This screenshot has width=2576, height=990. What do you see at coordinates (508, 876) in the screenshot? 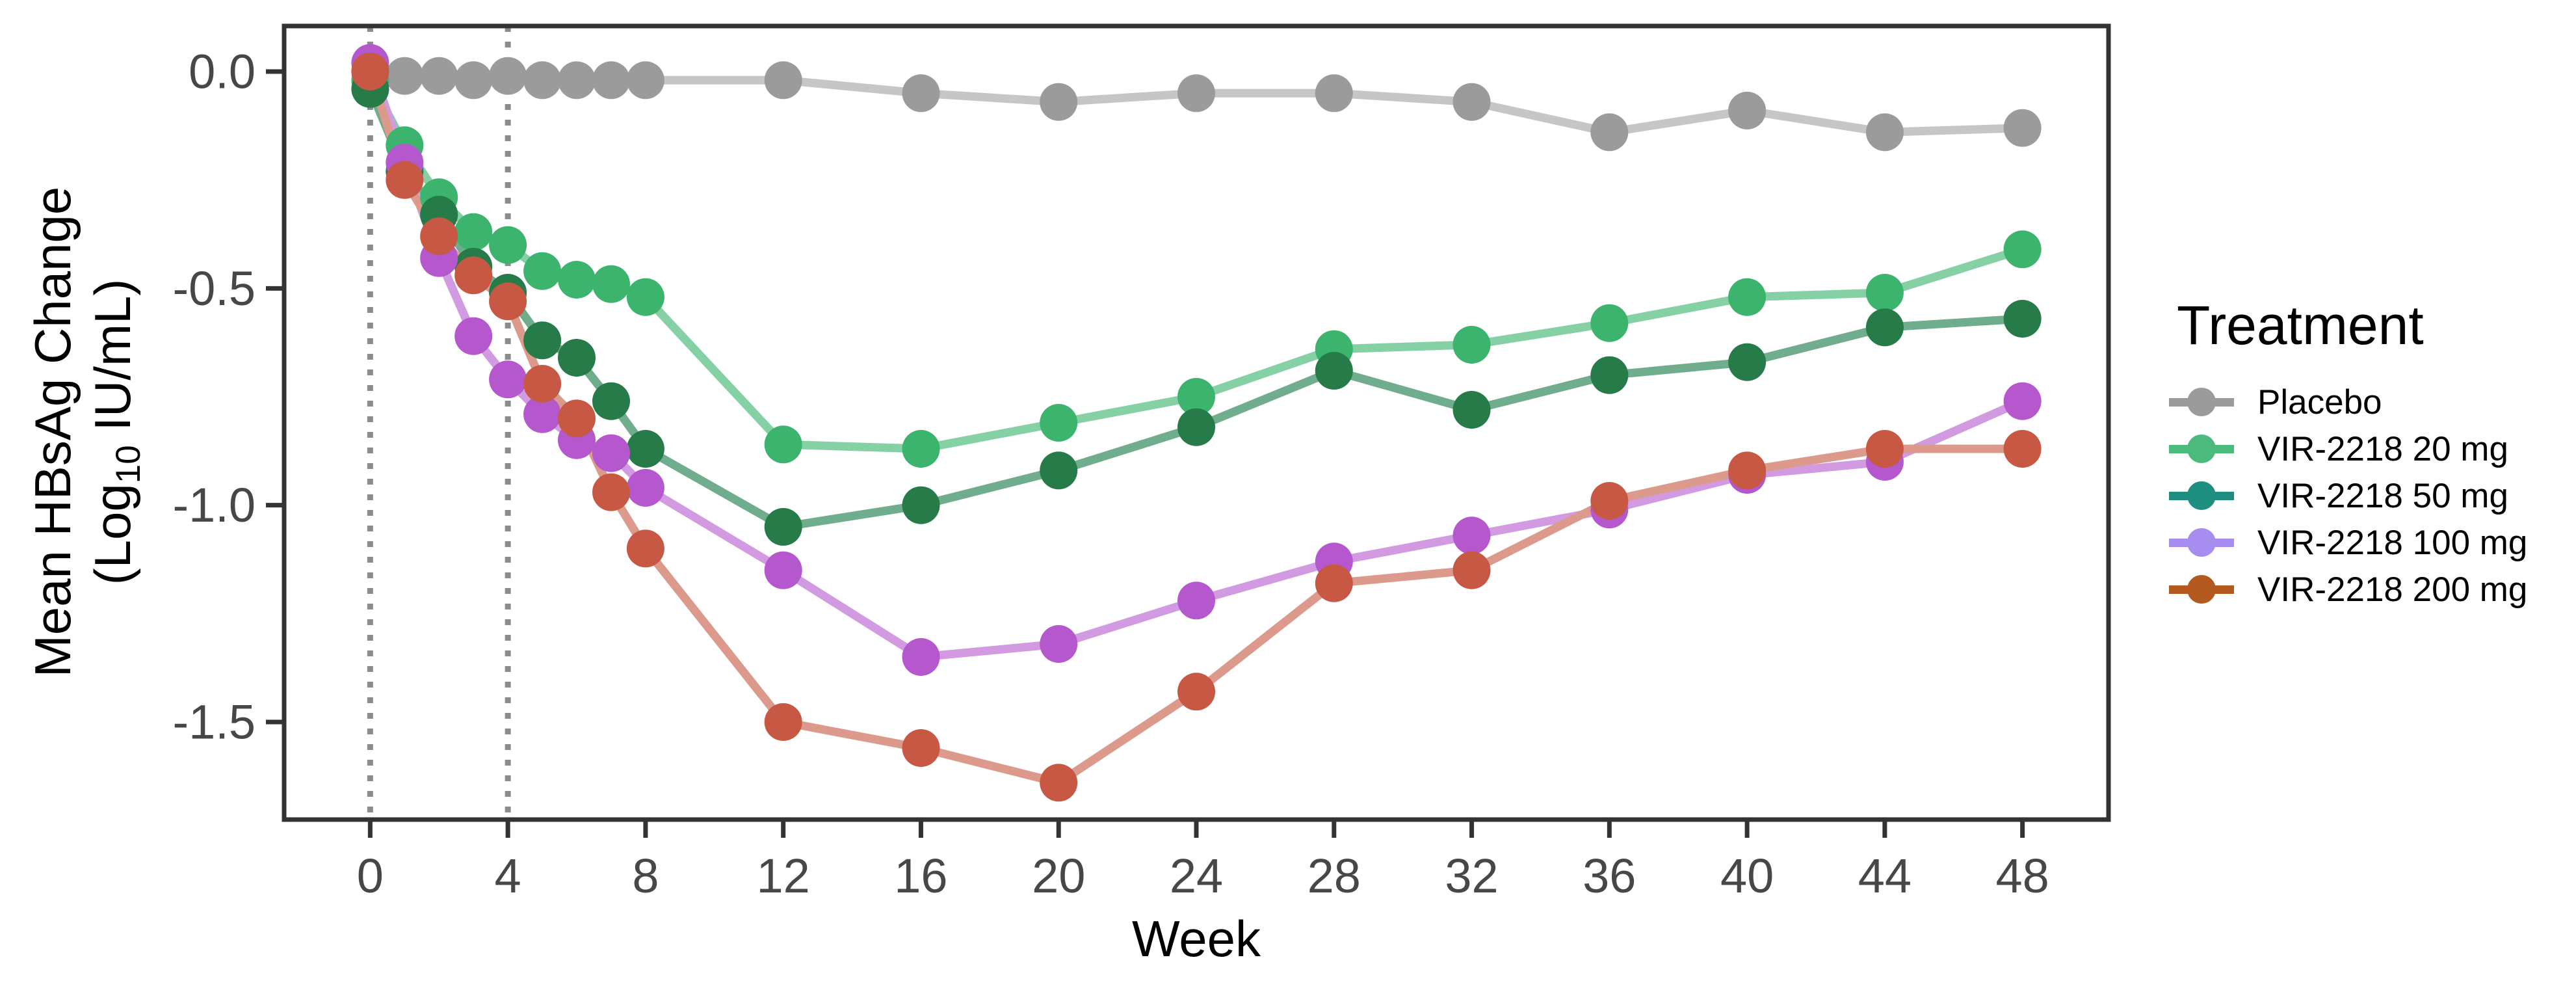
I see `x-tick-label-4: 4` at bounding box center [508, 876].